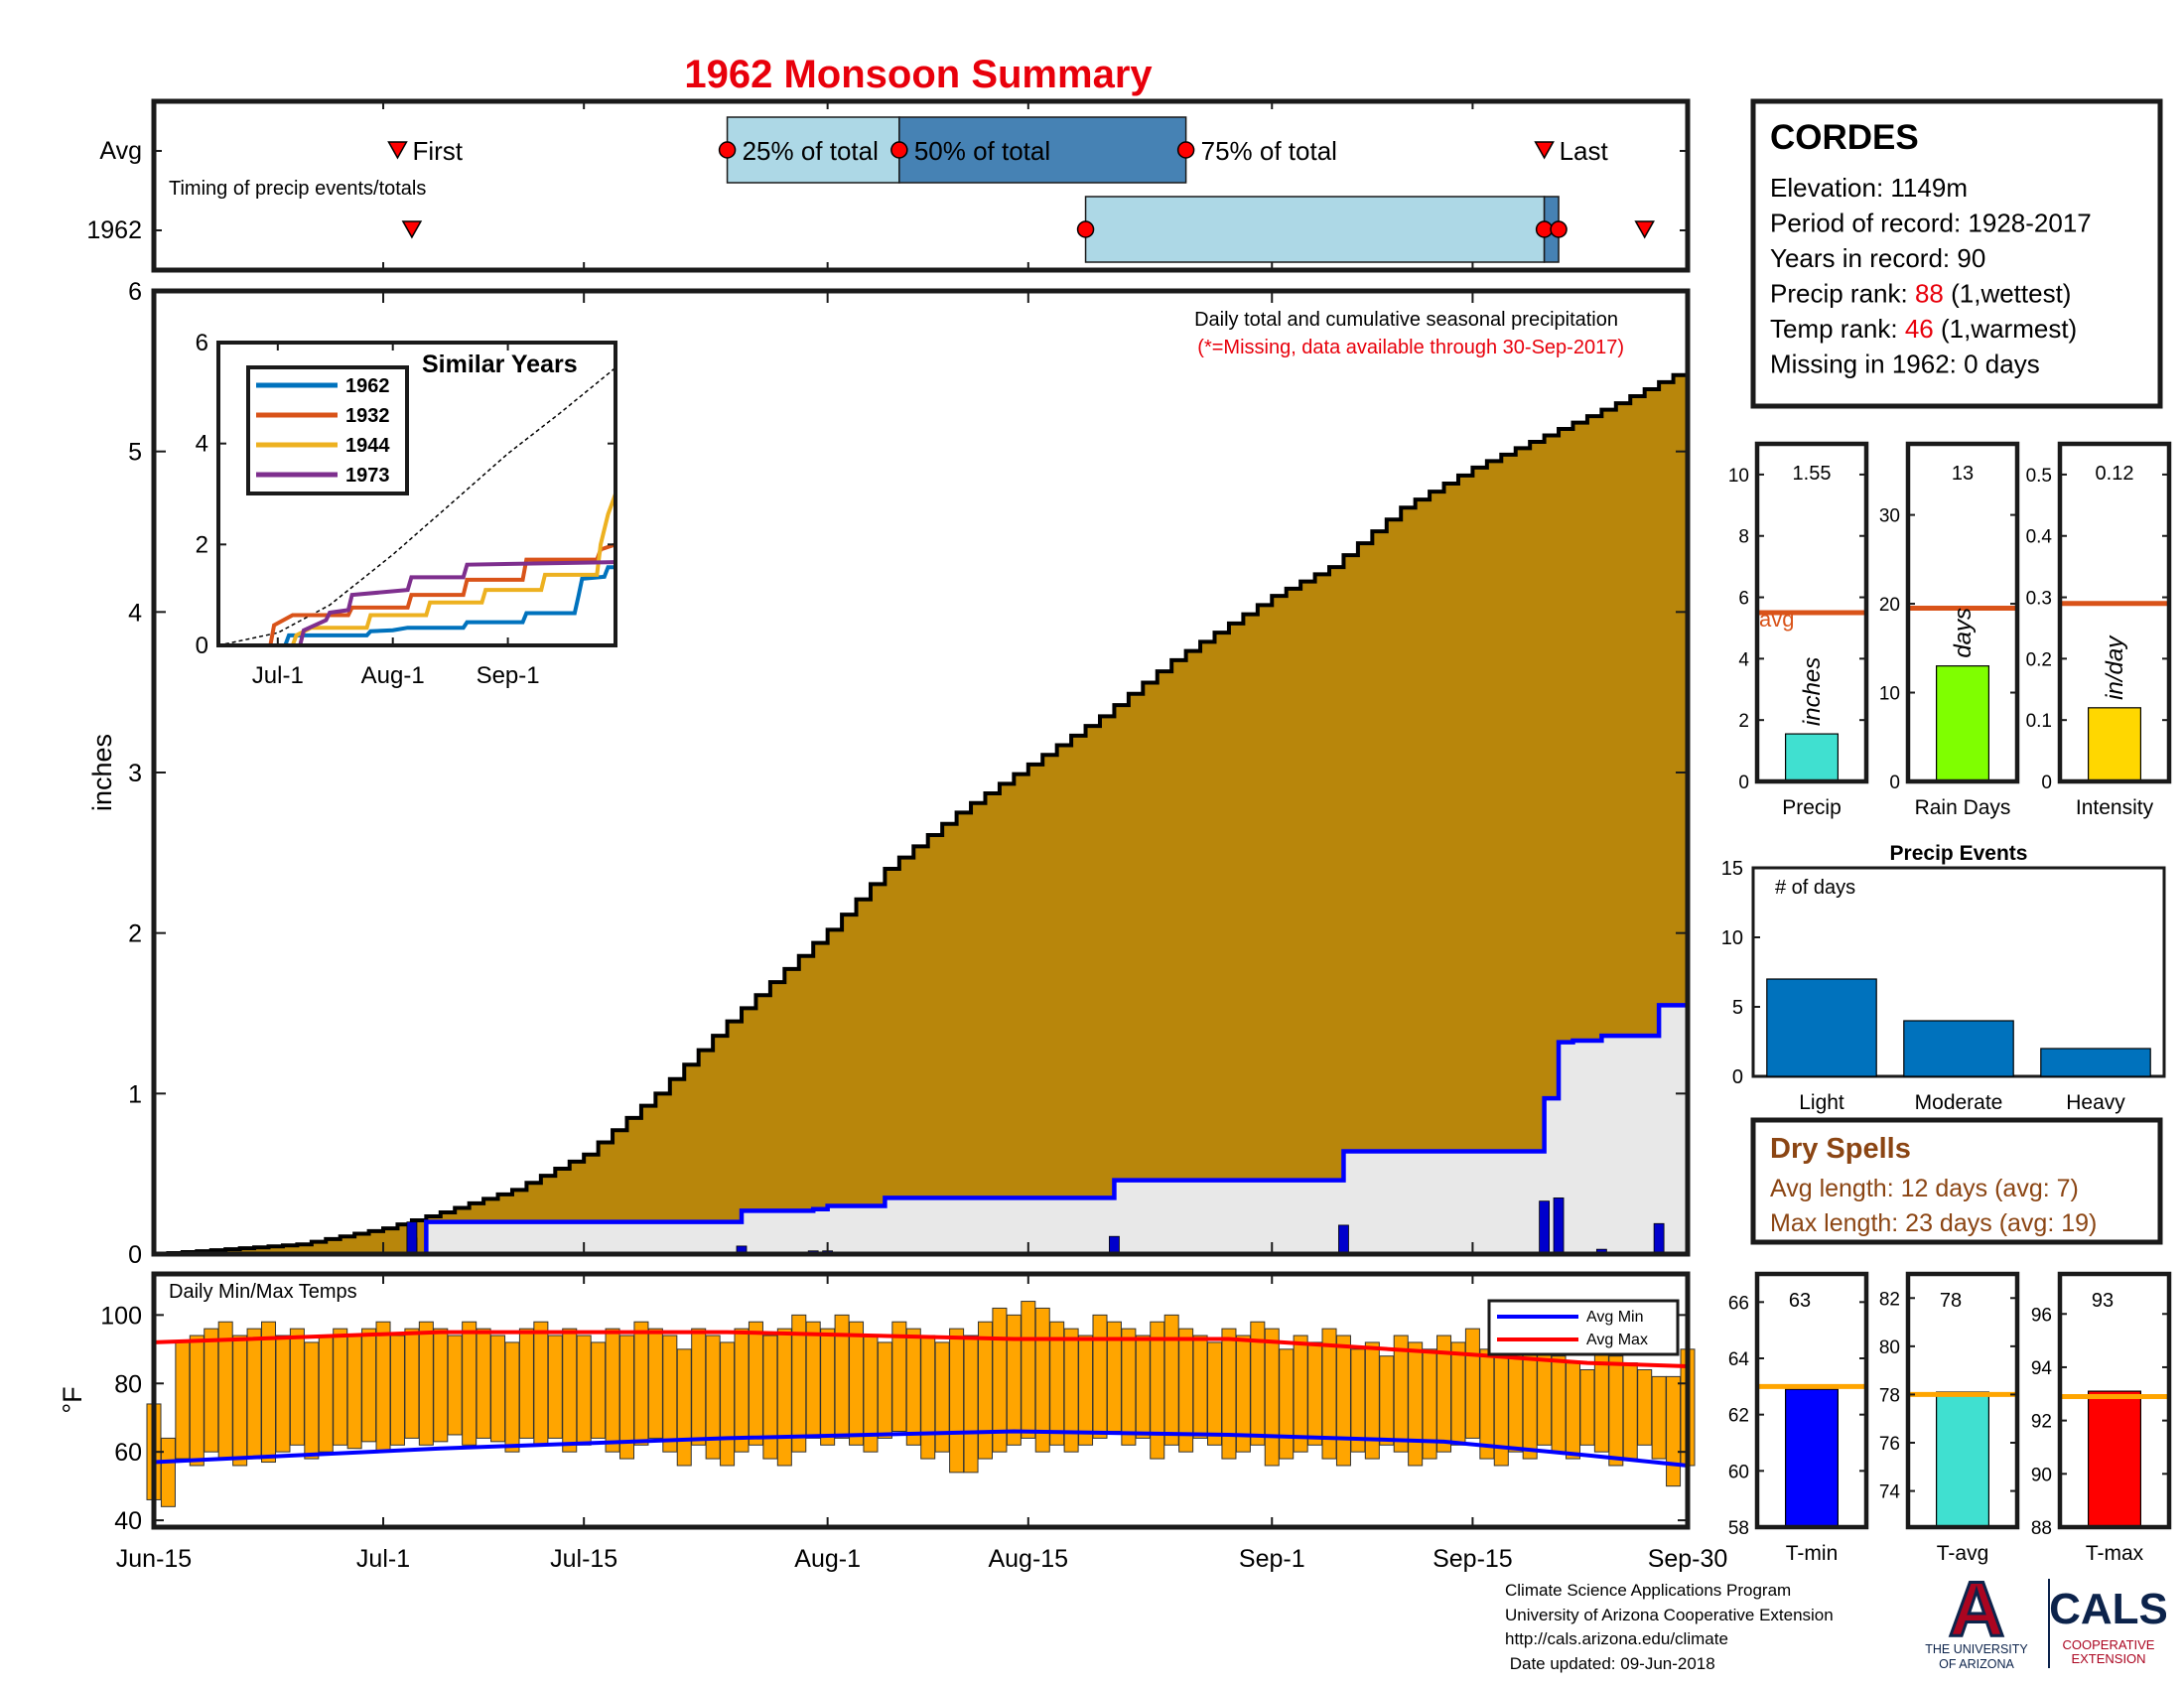  Describe the element at coordinates (1812, 807) in the screenshot. I see `precip-summary-xlabel: Precip` at that location.